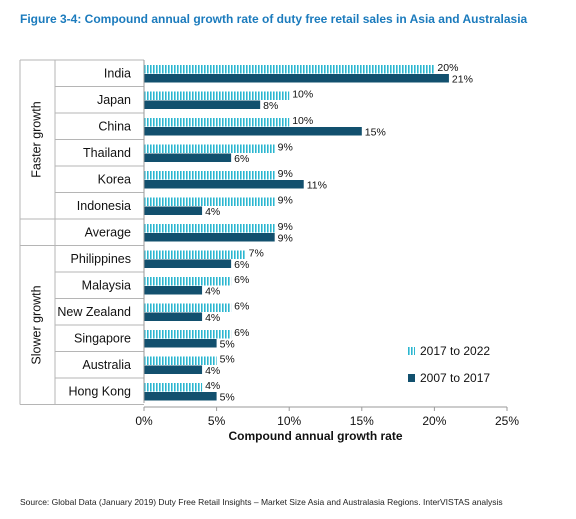 The height and width of the screenshot is (519, 576). Describe the element at coordinates (289, 421) in the screenshot. I see `x-tick-label: 10%` at that location.